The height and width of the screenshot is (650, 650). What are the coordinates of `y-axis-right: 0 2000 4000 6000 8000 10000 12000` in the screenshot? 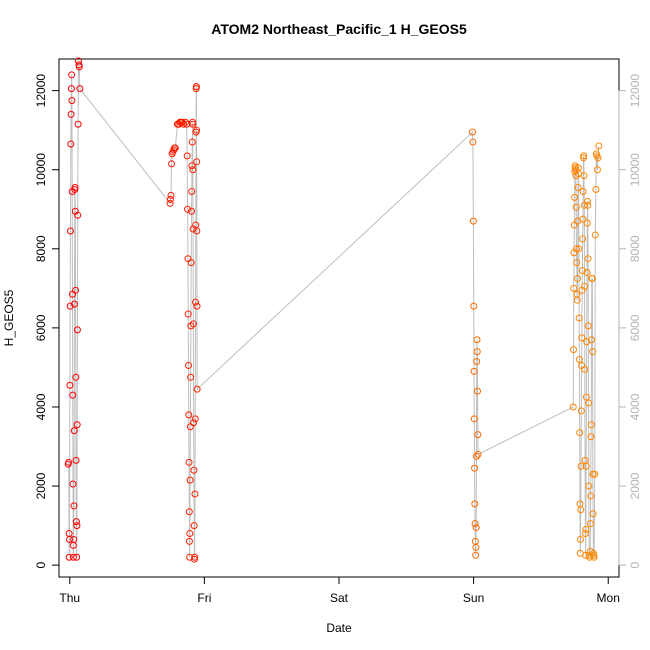 It's located at (630, 321).